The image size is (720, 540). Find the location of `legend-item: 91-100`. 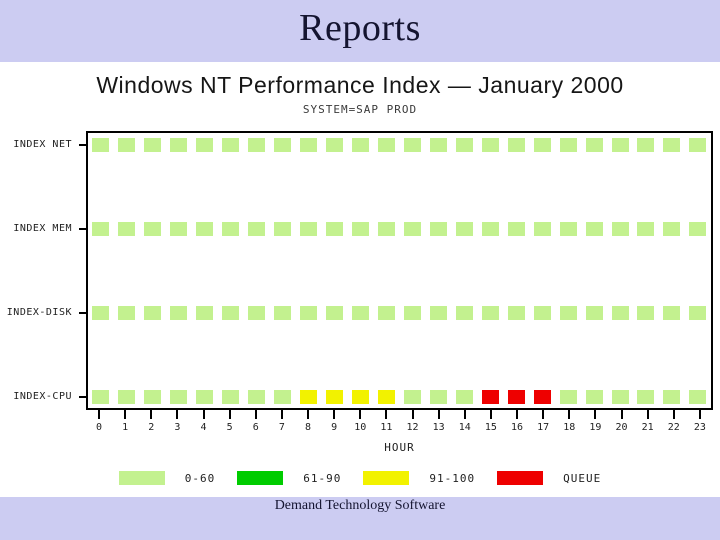

legend-item: 91-100 is located at coordinates (419, 478).